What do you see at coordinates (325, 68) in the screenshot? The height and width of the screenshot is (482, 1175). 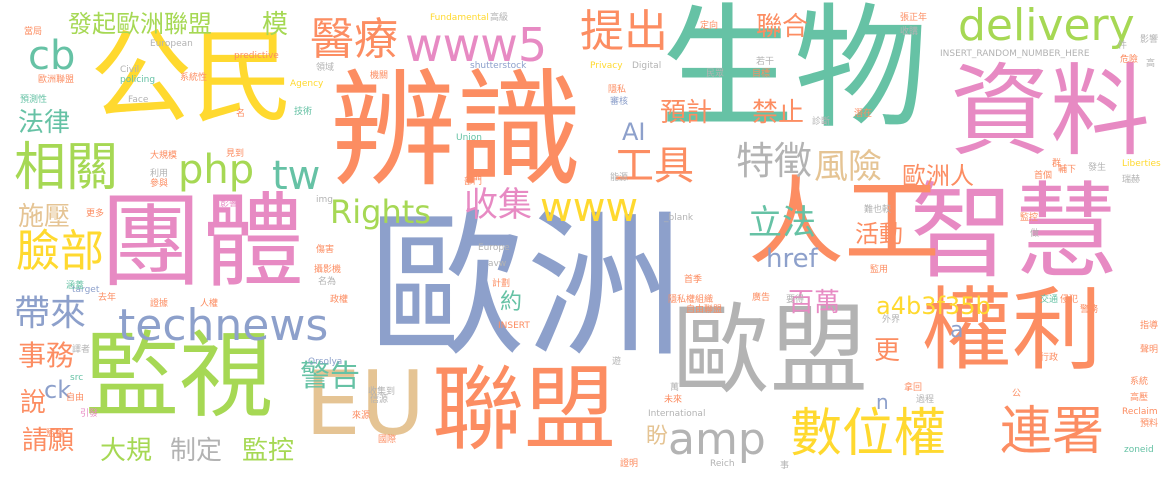 I see `word-small: 領域` at bounding box center [325, 68].